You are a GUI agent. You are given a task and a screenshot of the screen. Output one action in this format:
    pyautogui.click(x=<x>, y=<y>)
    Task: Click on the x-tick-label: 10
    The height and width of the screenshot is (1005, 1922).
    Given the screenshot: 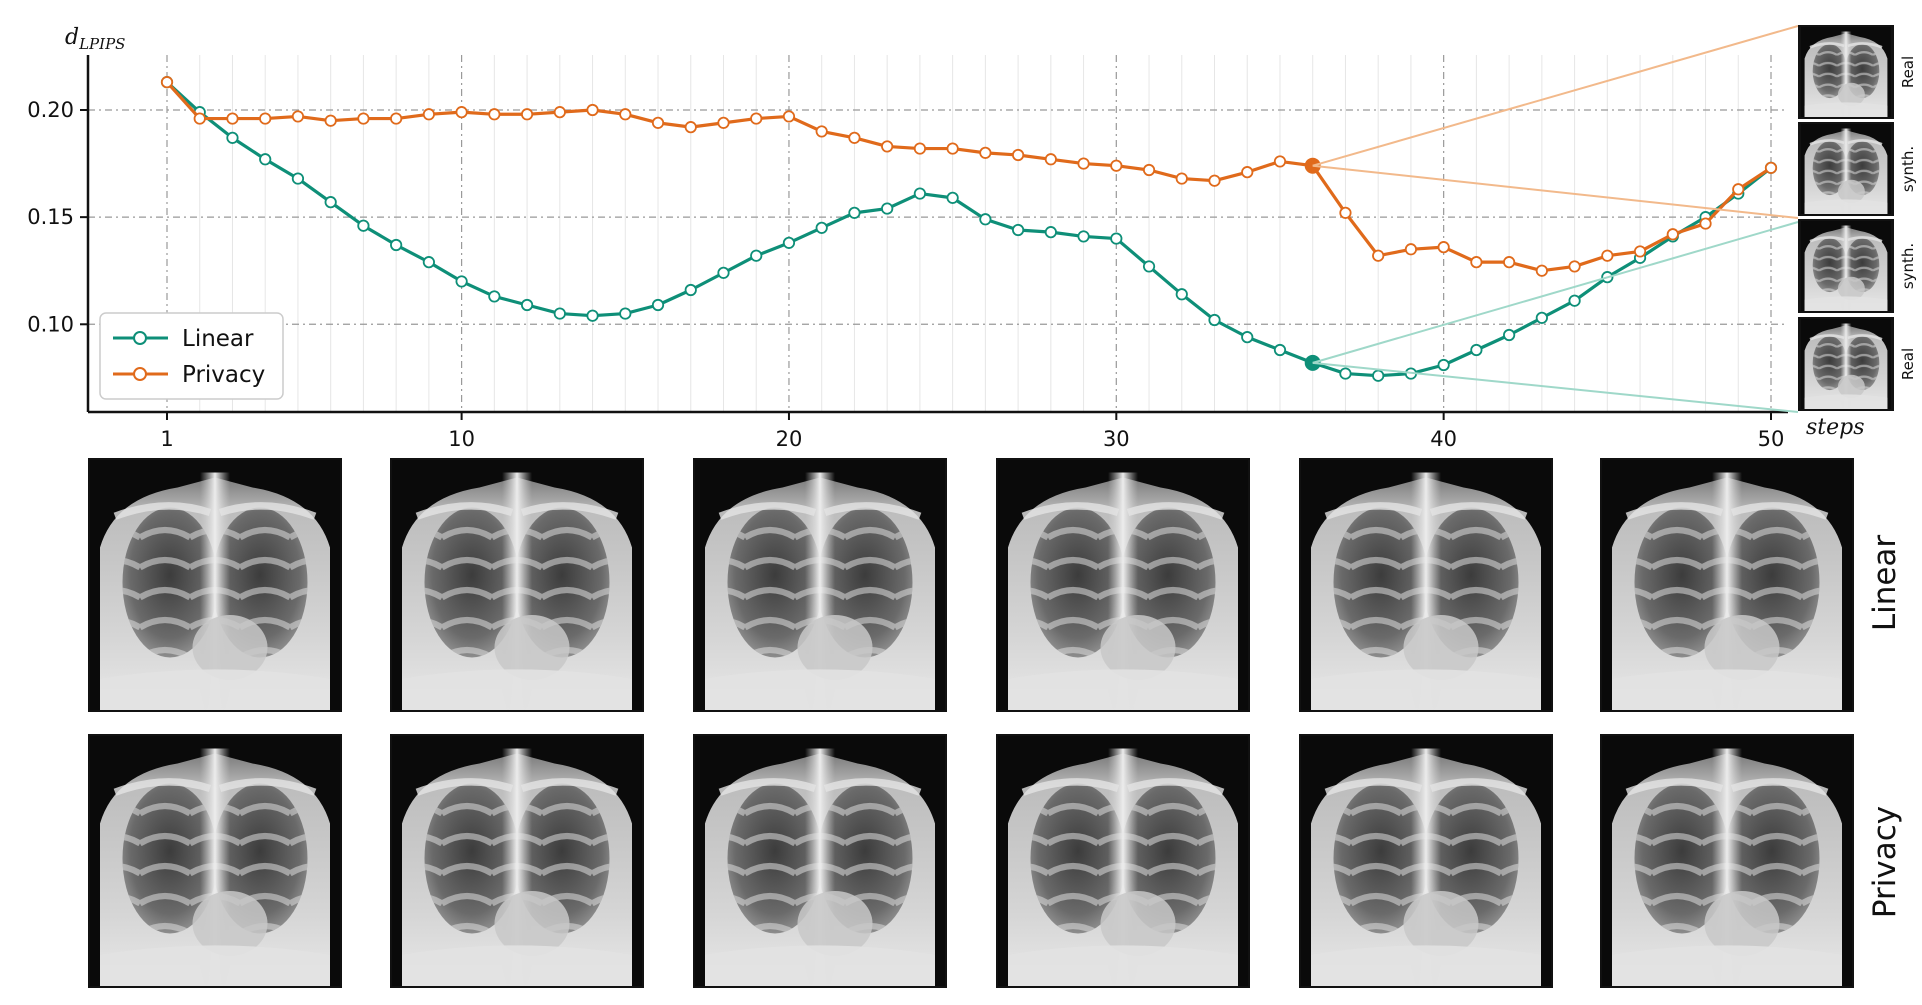 What is the action you would take?
    pyautogui.click(x=461, y=439)
    